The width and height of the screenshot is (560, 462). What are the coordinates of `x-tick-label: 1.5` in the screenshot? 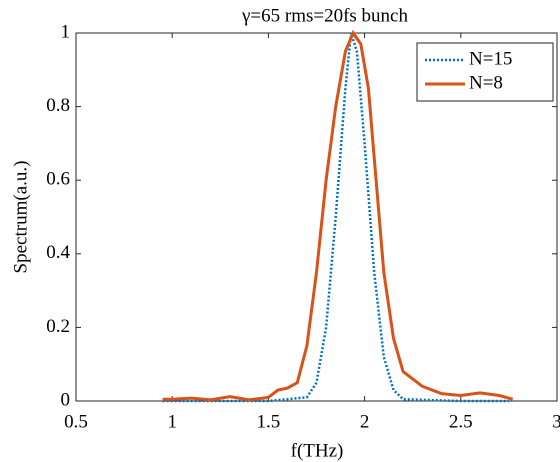 It's located at (269, 421).